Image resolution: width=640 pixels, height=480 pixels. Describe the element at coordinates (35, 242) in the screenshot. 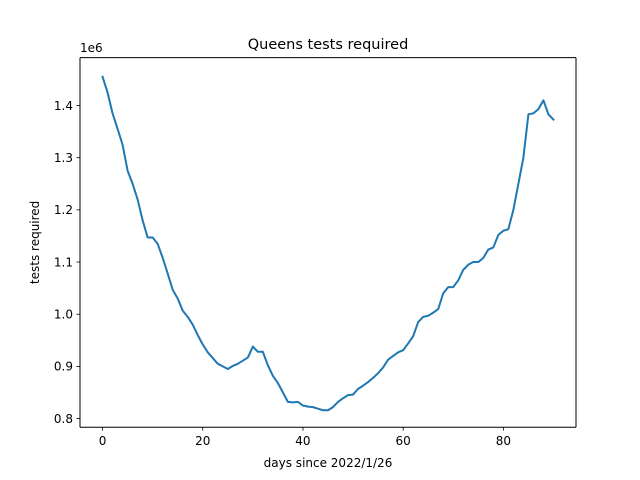

I see `y-axis-label: tests required` at that location.